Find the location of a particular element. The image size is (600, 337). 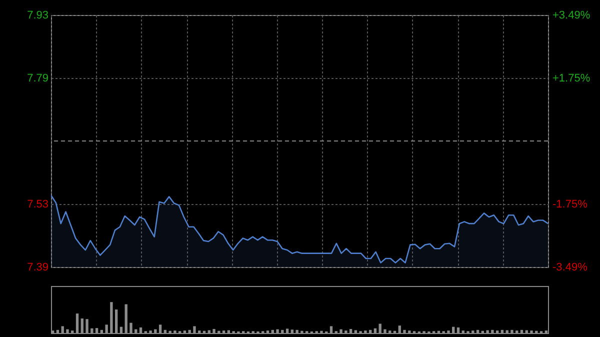

y-tick-label: 7.79 is located at coordinates (37, 78).